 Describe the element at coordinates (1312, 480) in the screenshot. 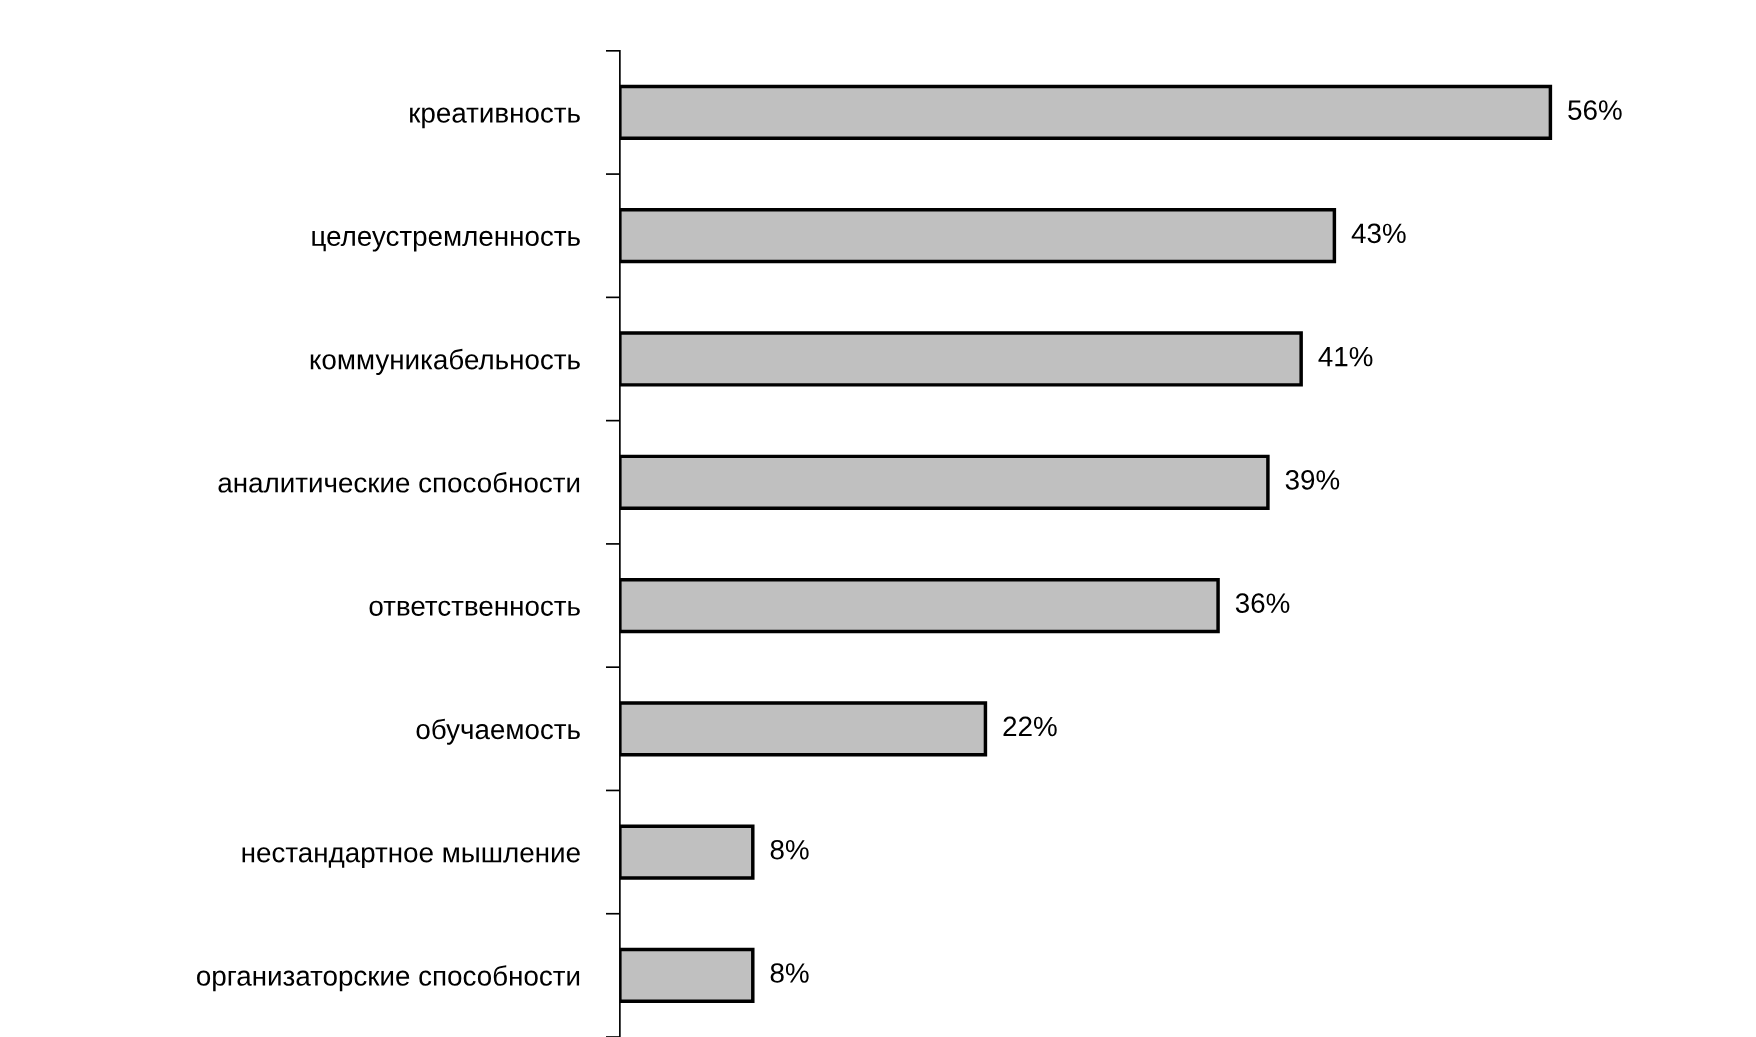

I see `data-label: 39%` at that location.